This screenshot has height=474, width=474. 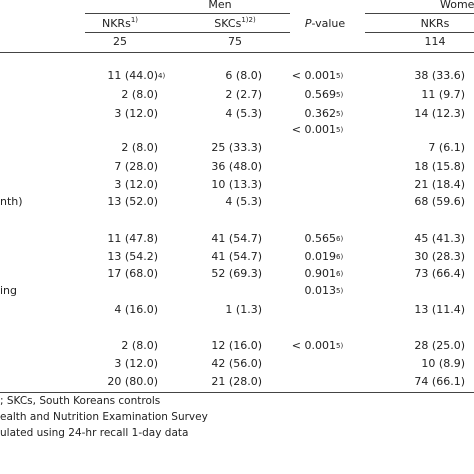 What do you see at coordinates (435, 23) in the screenshot?
I see `column-header: NKRs` at bounding box center [435, 23].